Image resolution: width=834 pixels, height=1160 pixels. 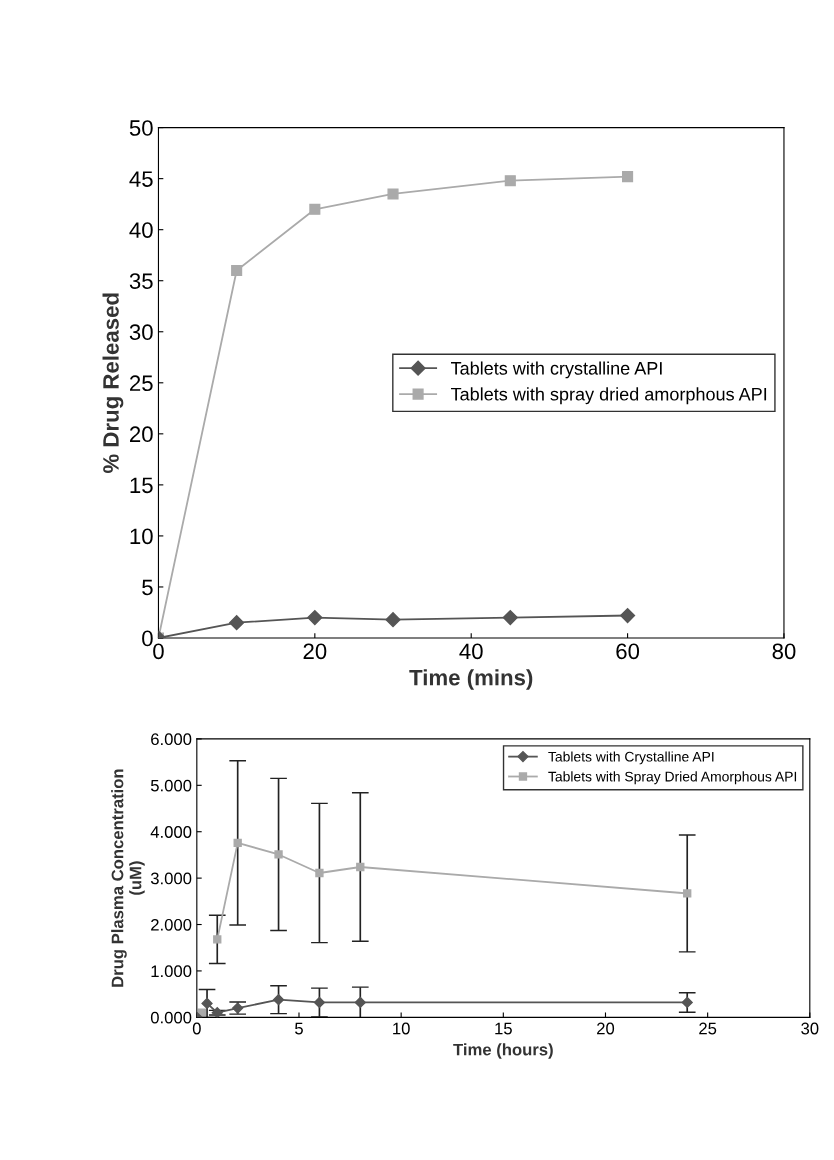 I want to click on x-tick-label: 0, so click(x=196, y=1028).